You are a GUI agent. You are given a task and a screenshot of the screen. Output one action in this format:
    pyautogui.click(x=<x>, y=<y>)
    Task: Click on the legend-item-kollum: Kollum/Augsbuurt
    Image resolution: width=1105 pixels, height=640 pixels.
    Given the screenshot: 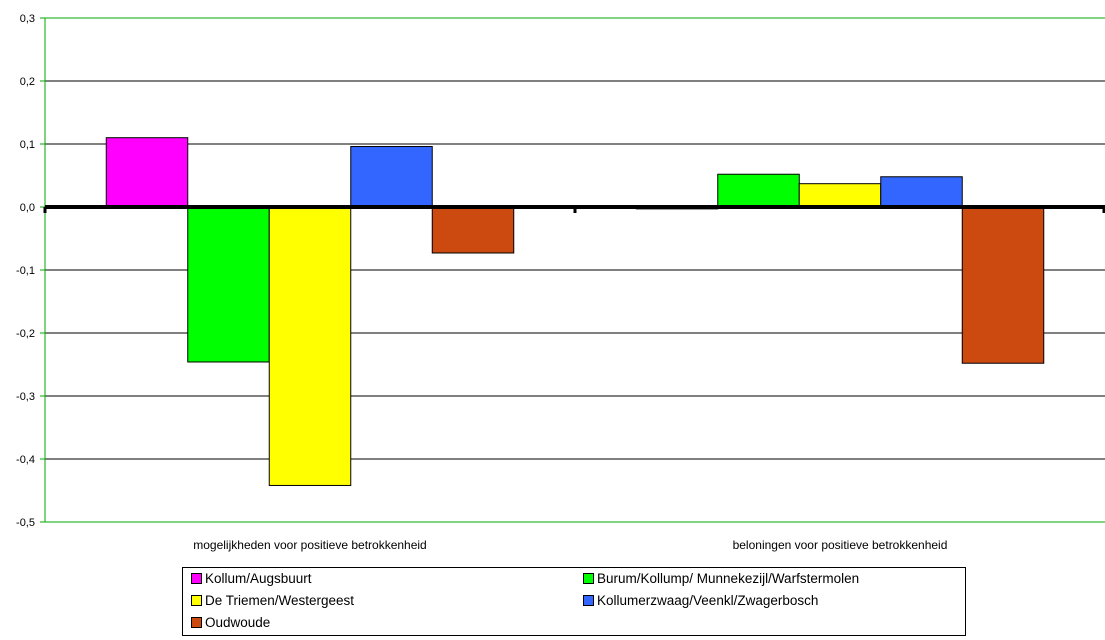 What is the action you would take?
    pyautogui.click(x=251, y=579)
    